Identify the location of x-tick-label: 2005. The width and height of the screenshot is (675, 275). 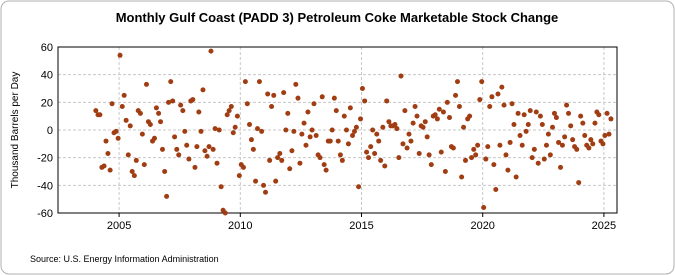
(119, 226).